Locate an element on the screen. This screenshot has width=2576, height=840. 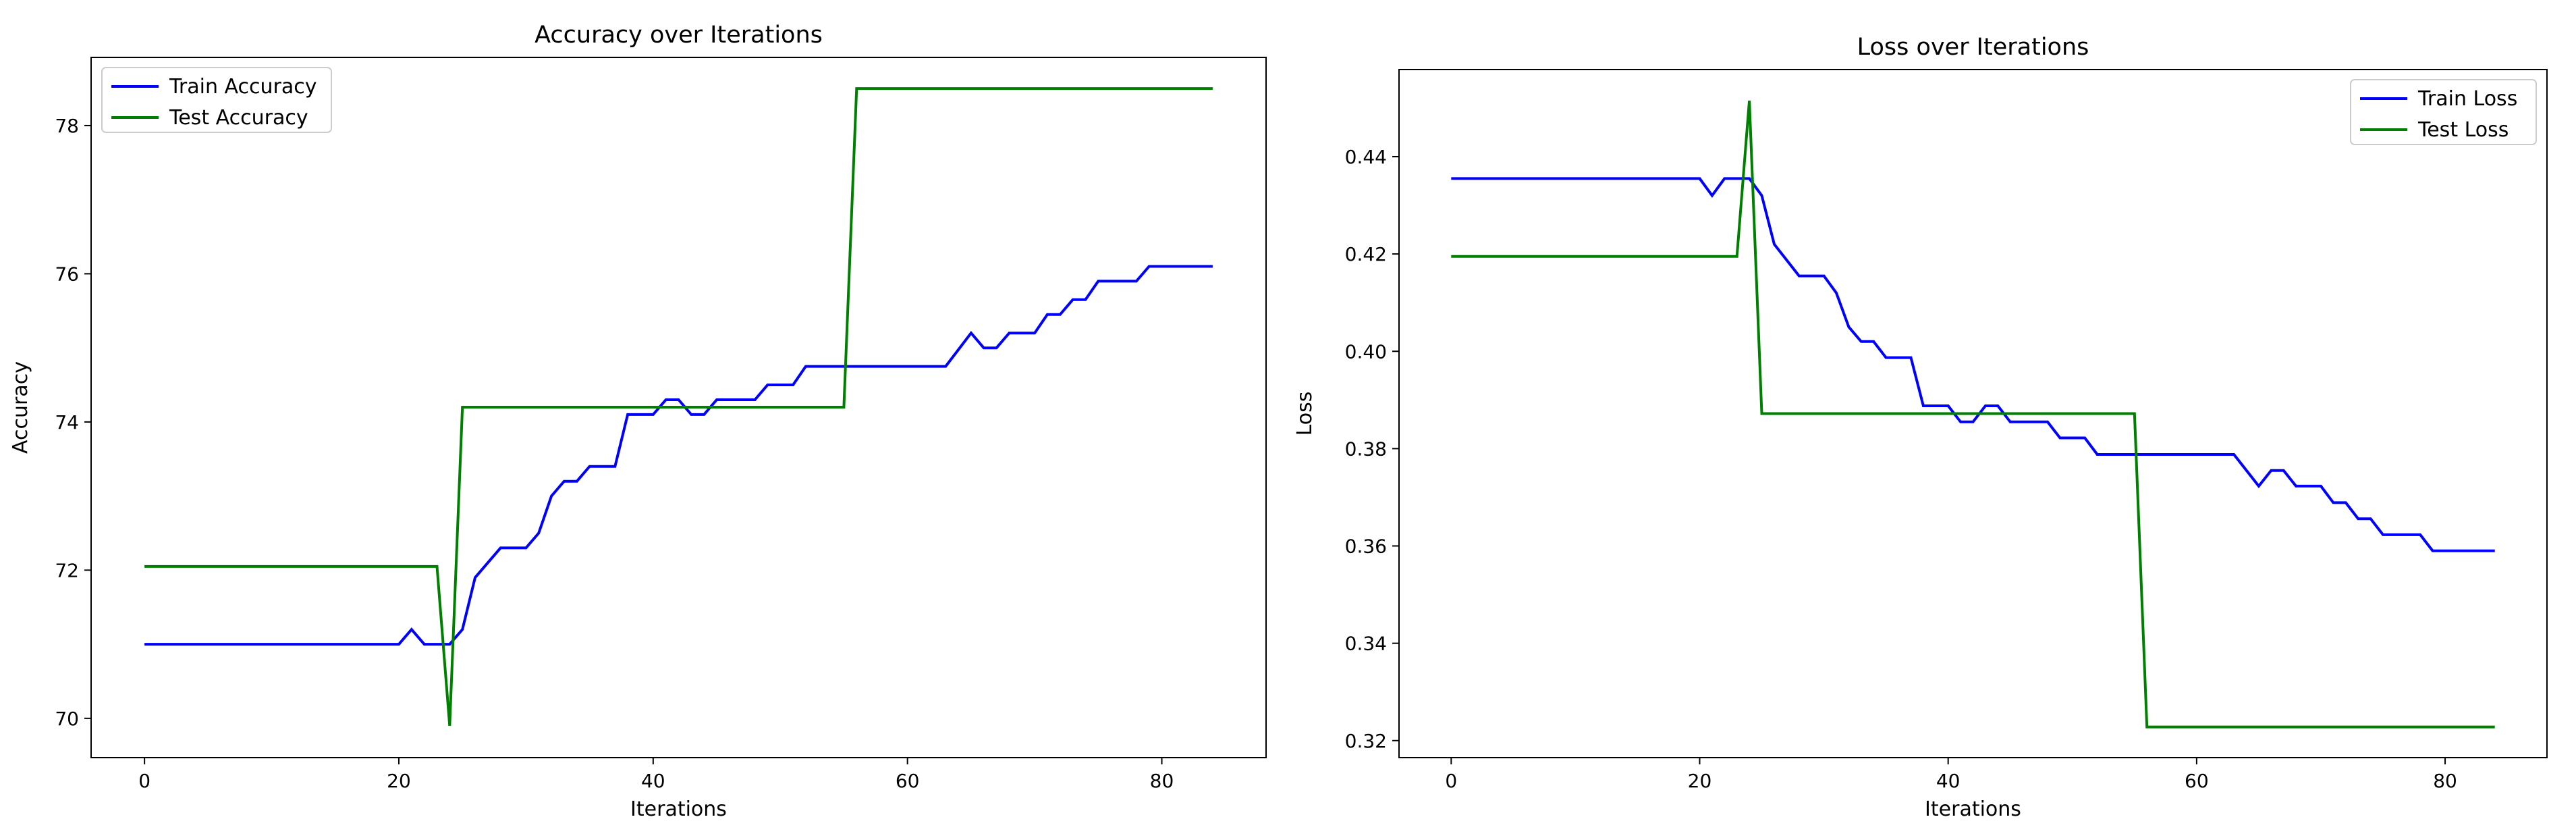
chart-title: Accuracy over Iterations is located at coordinates (679, 36).